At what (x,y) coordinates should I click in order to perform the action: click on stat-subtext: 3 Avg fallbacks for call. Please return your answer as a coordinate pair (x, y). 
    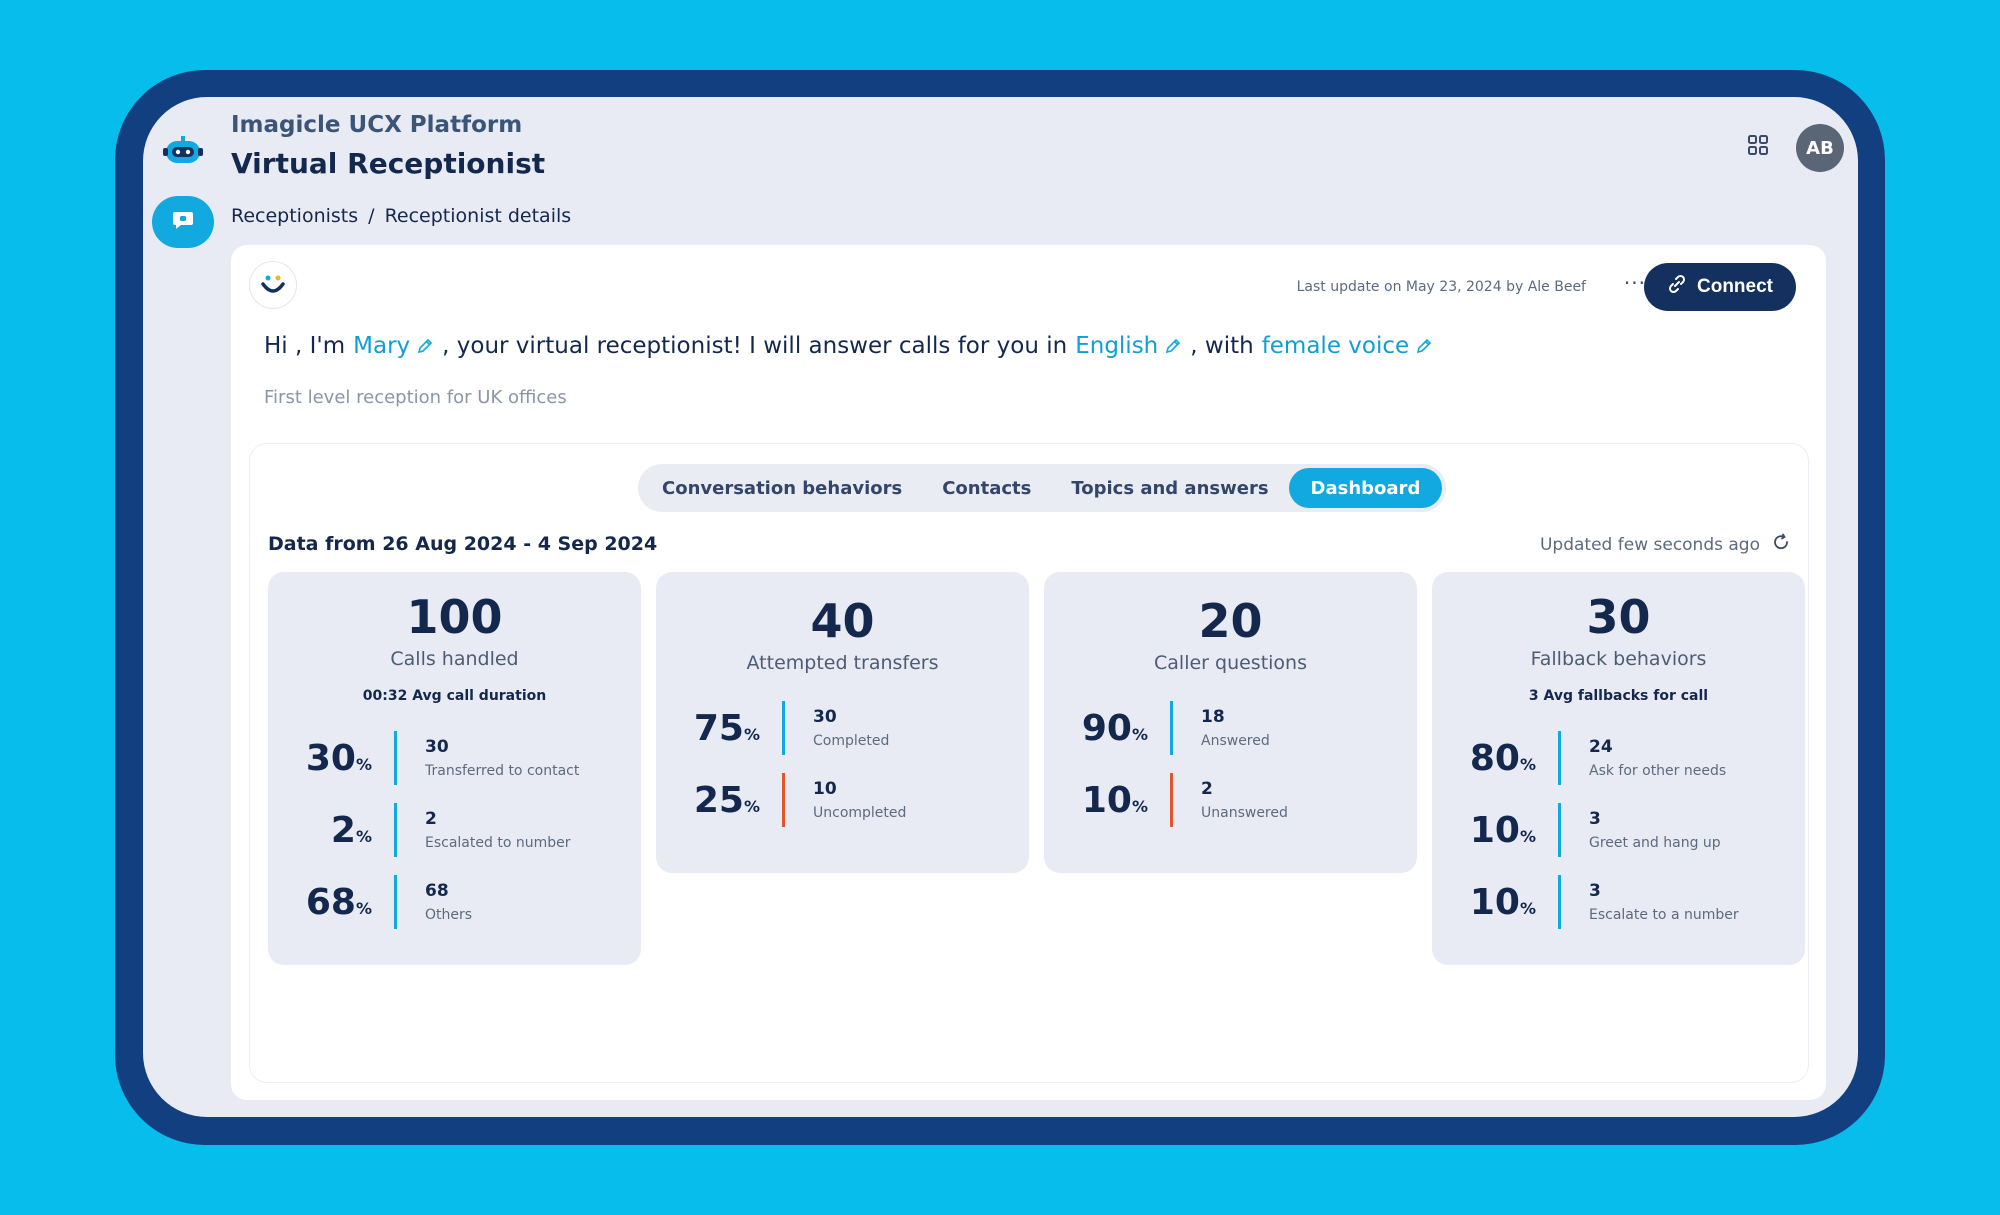
    Looking at the image, I should click on (1618, 696).